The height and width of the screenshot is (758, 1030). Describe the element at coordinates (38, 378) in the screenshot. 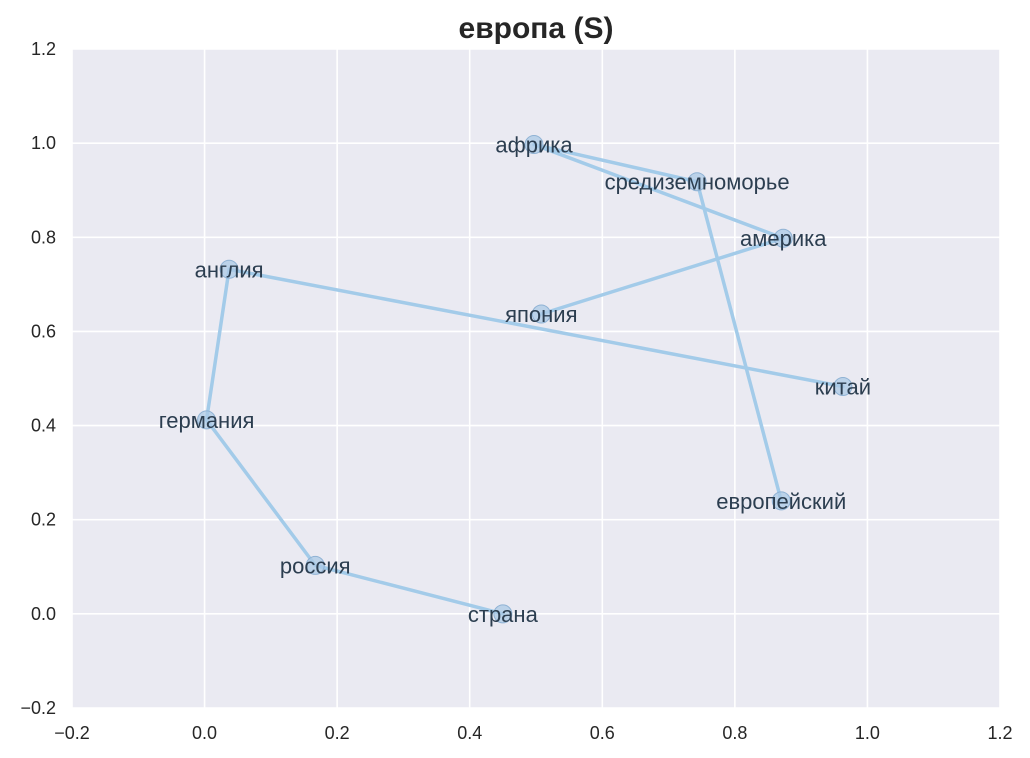

I see `y-axis-ticks: −0.2 0.0 0.2 0.4 0.6 0.8 1.0 1.2` at that location.